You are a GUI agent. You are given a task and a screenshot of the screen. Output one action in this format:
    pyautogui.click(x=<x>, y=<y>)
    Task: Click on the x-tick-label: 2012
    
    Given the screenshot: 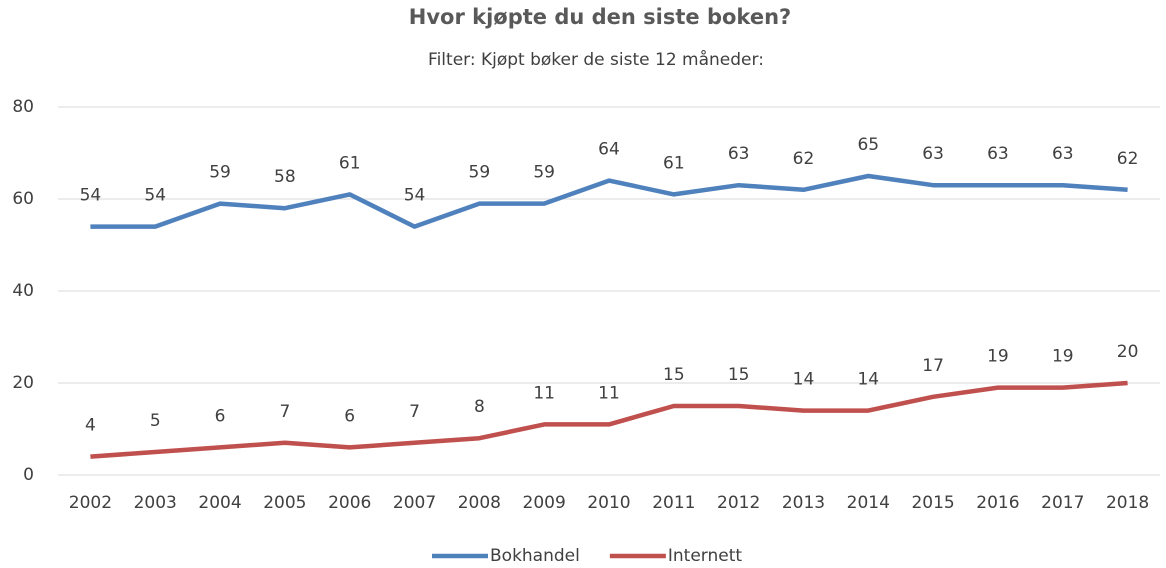 What is the action you would take?
    pyautogui.click(x=738, y=503)
    